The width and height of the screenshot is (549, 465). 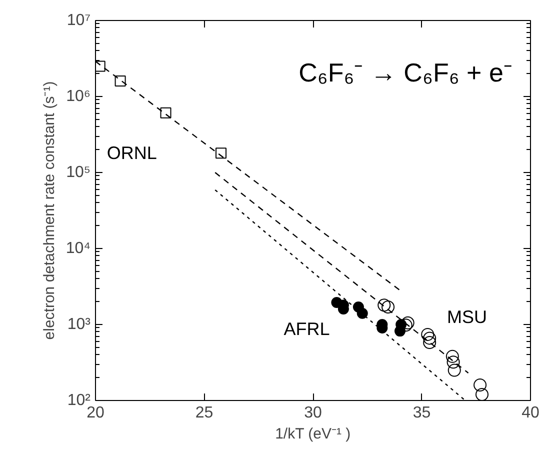 What do you see at coordinates (78, 172) in the screenshot?
I see `y-tick-label: 10⁵` at bounding box center [78, 172].